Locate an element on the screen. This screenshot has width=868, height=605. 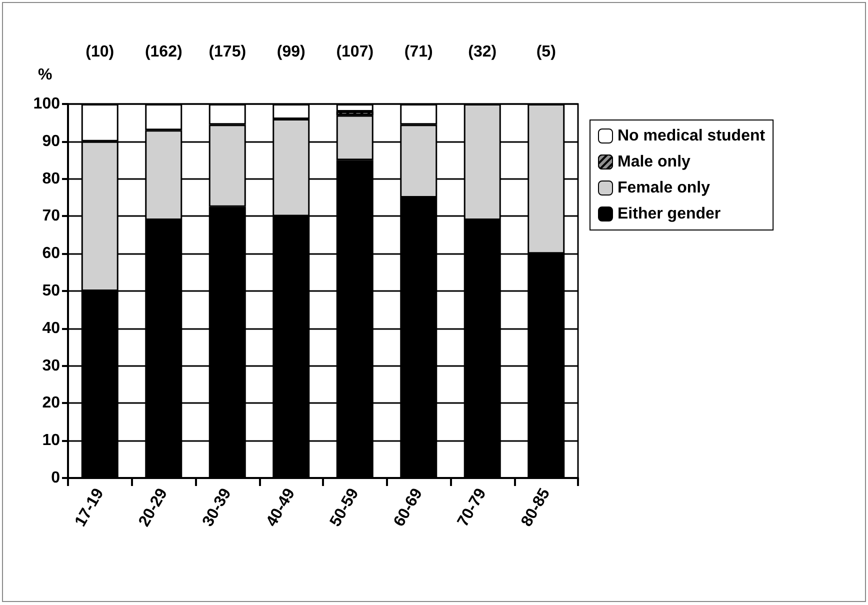
y-tick-label: 60 is located at coordinates (51, 253).